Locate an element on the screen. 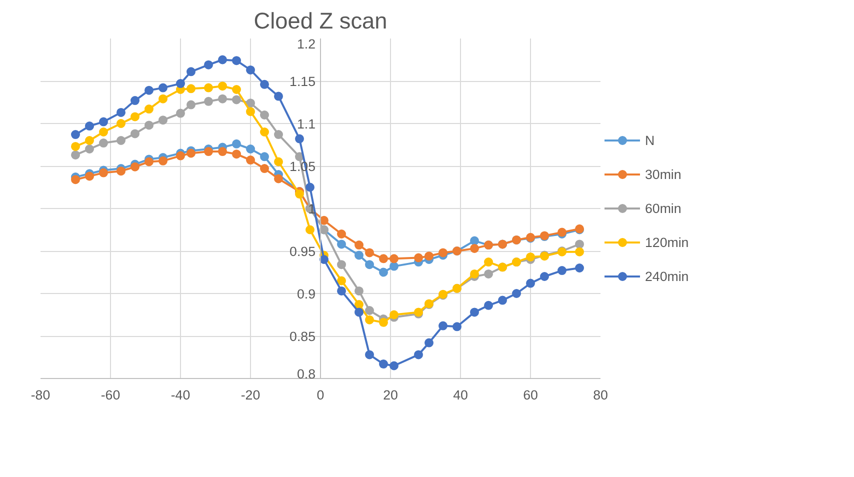 The image size is (854, 477). x-tick-label: 60 is located at coordinates (530, 395).